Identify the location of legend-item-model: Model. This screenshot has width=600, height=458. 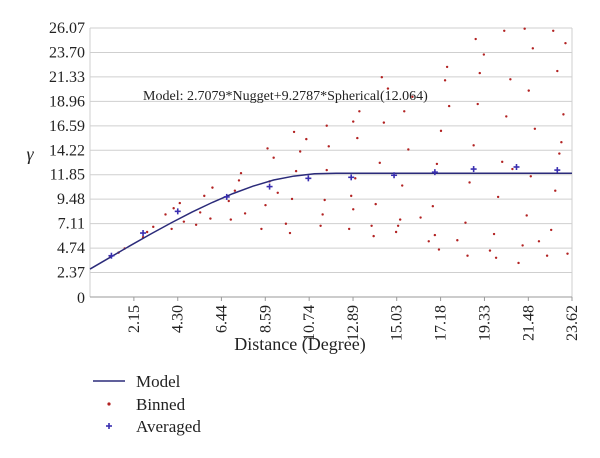
(137, 381).